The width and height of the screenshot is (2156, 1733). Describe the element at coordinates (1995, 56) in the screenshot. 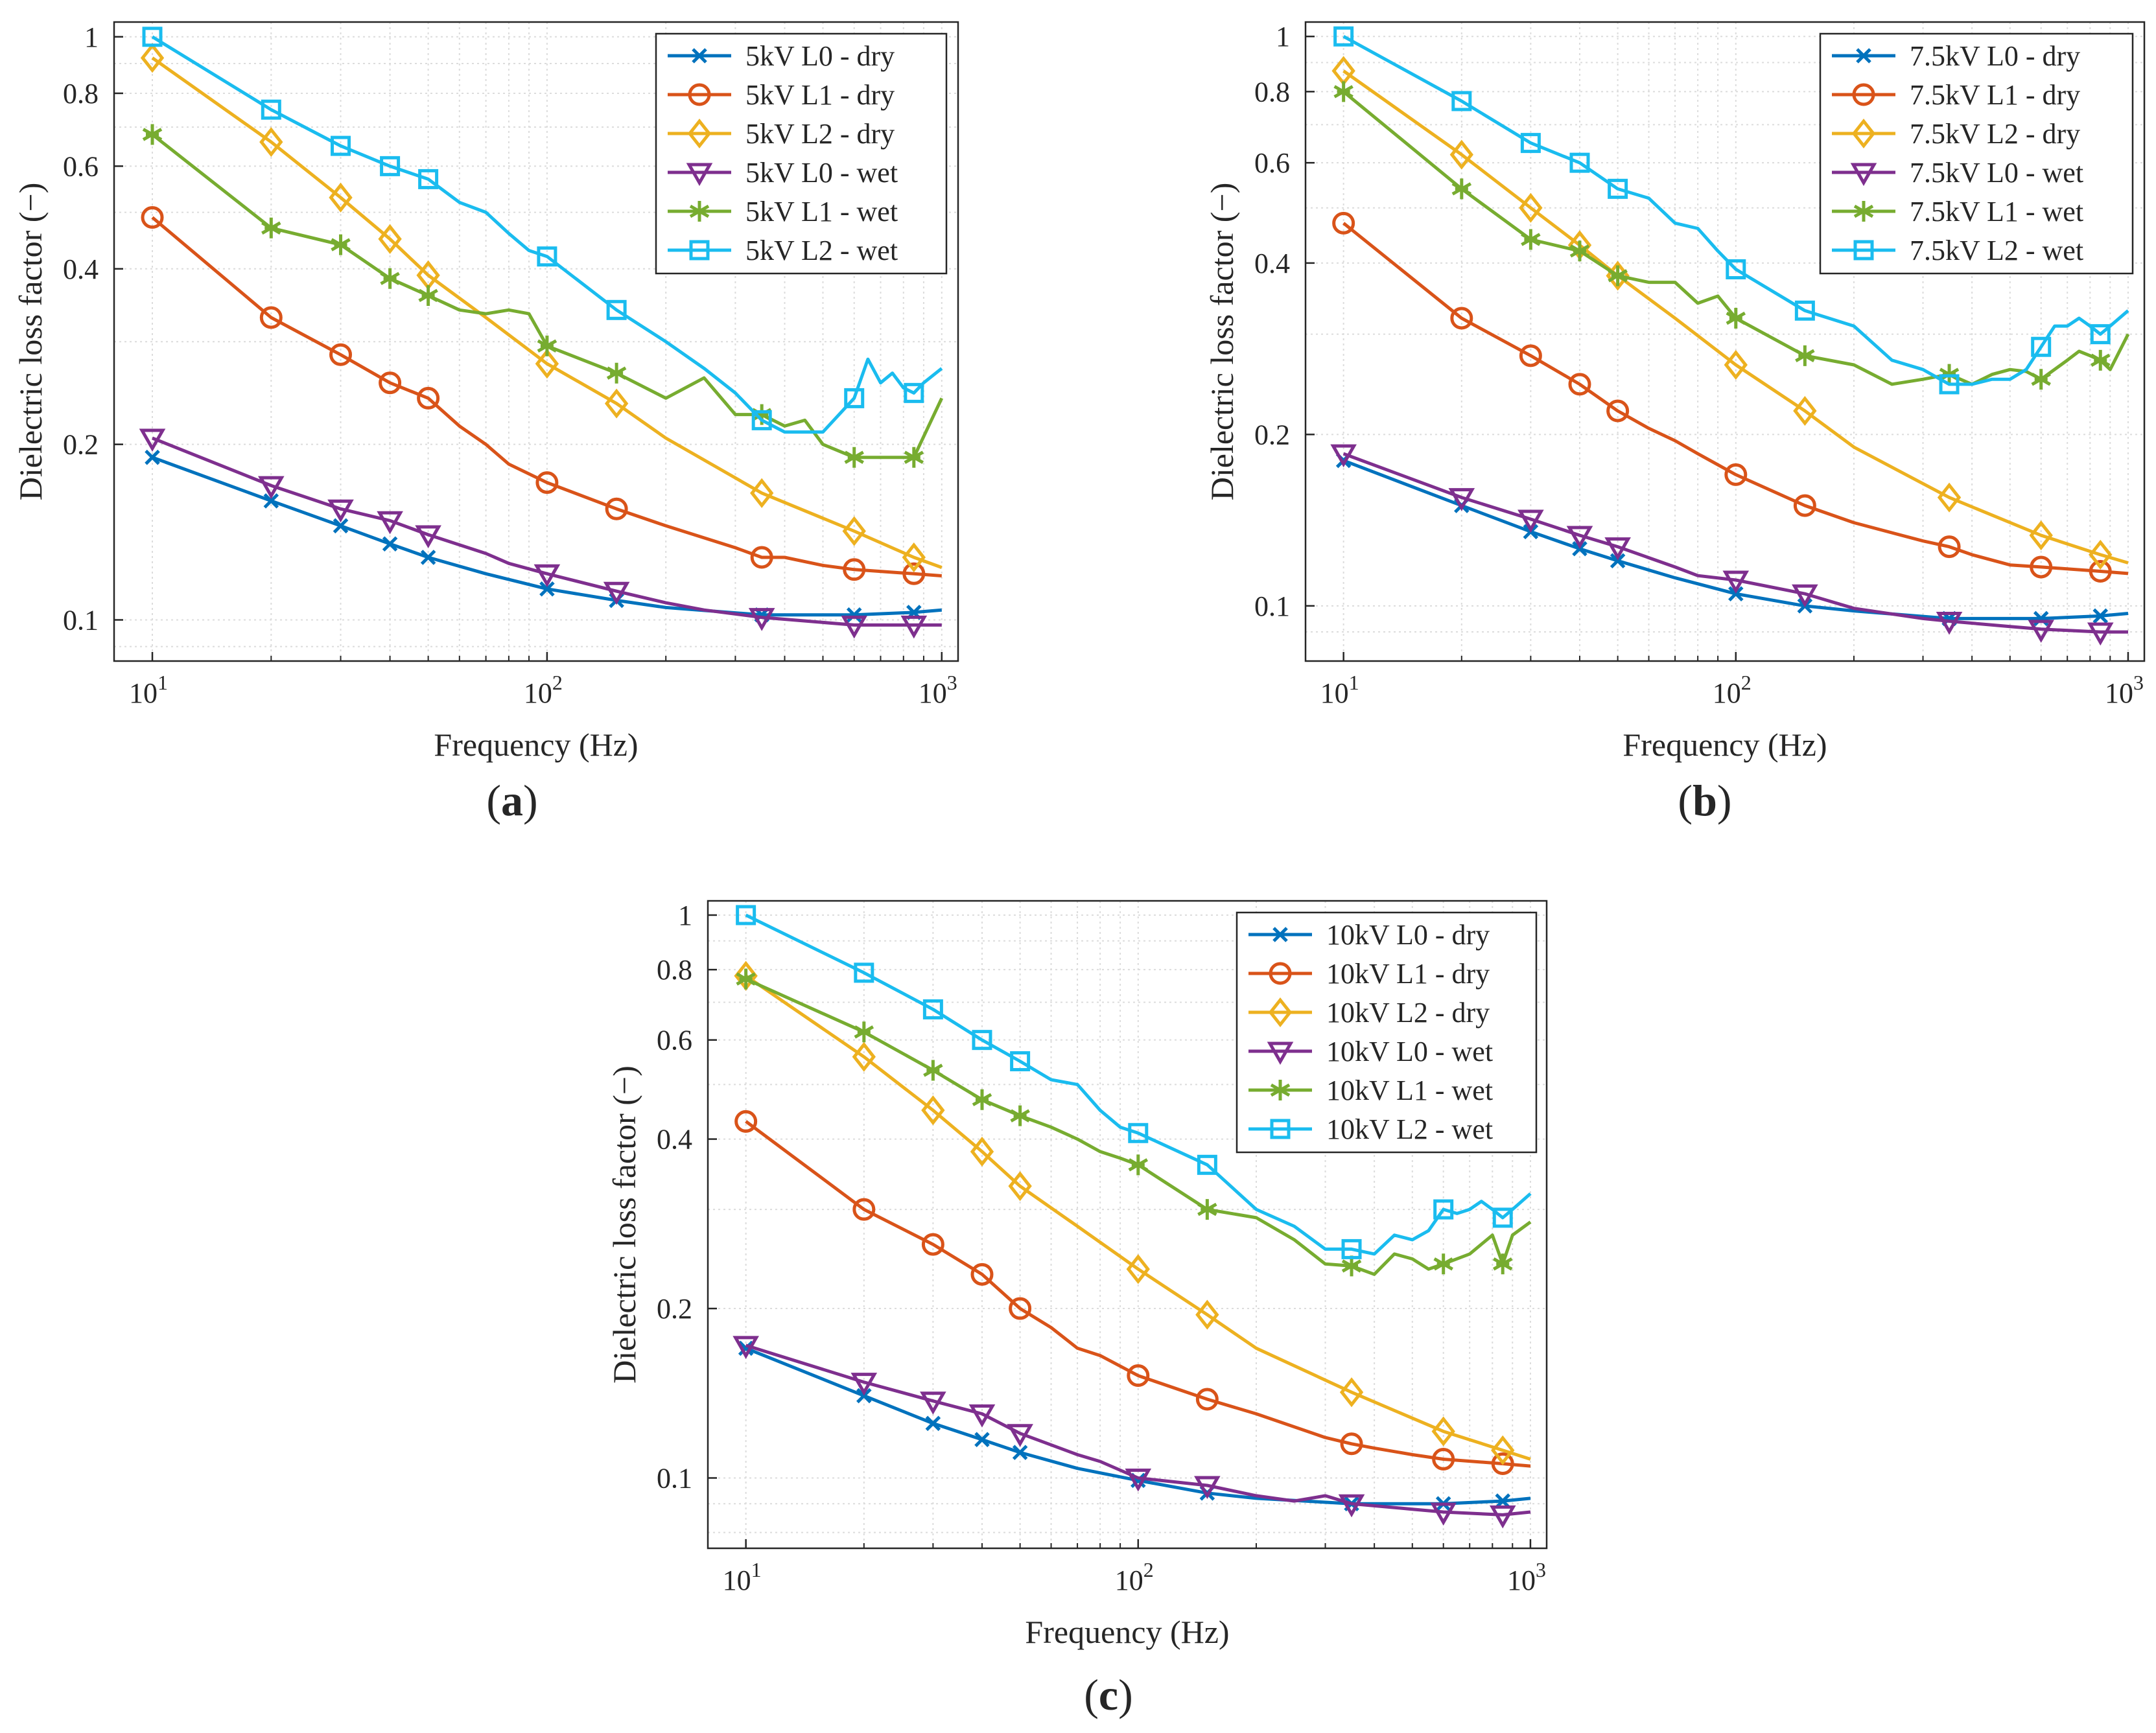

I see `legend-label: 7.5kV L0 - dry` at that location.